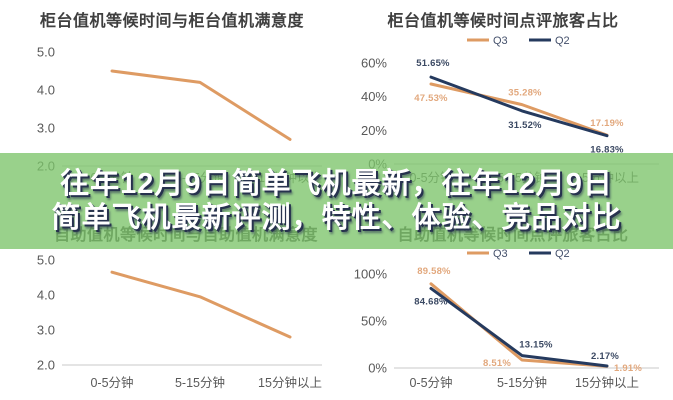 This screenshot has height=400, width=673. Describe the element at coordinates (371, 274) in the screenshot. I see `y-tick-label: 100%` at that location.